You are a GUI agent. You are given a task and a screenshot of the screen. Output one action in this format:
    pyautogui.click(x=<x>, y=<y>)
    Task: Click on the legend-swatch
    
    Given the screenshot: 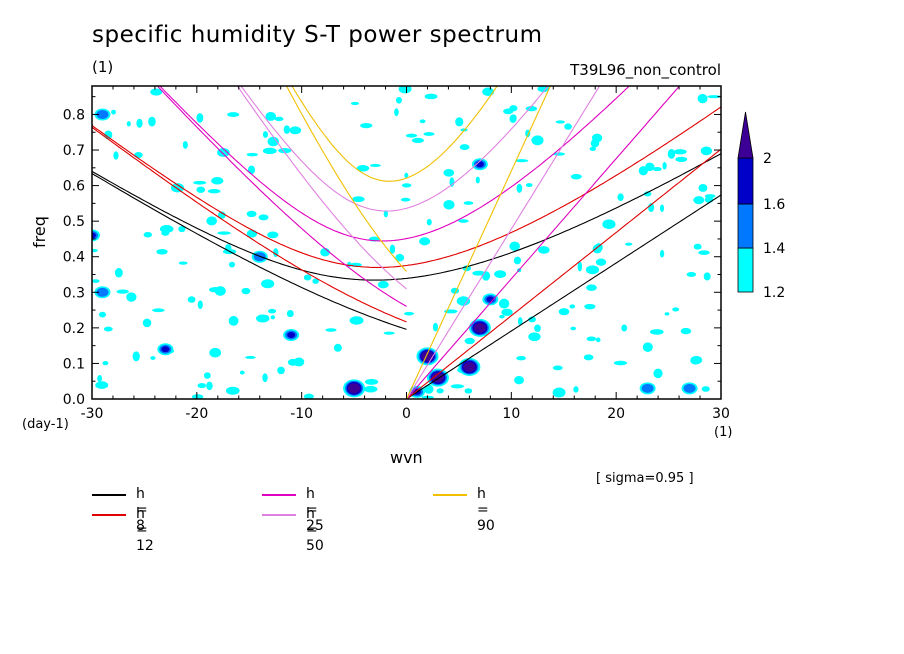 What is the action you would take?
    pyautogui.click(x=109, y=515)
    